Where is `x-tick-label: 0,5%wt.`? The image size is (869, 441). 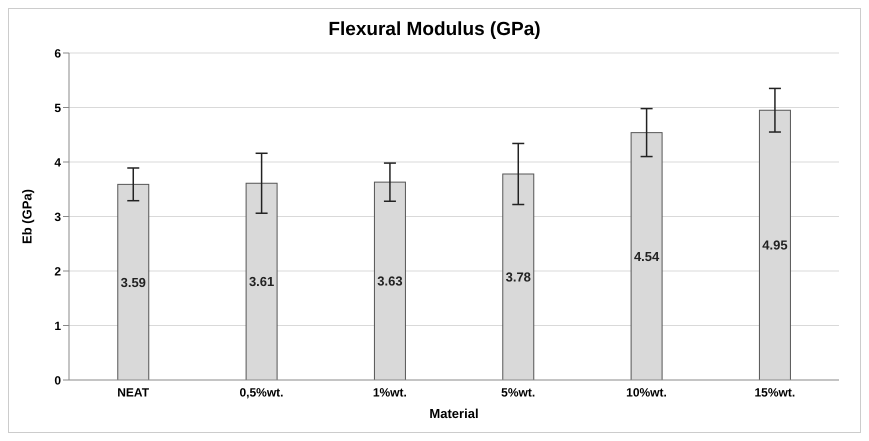 x-tick-label: 0,5%wt. is located at coordinates (261, 393).